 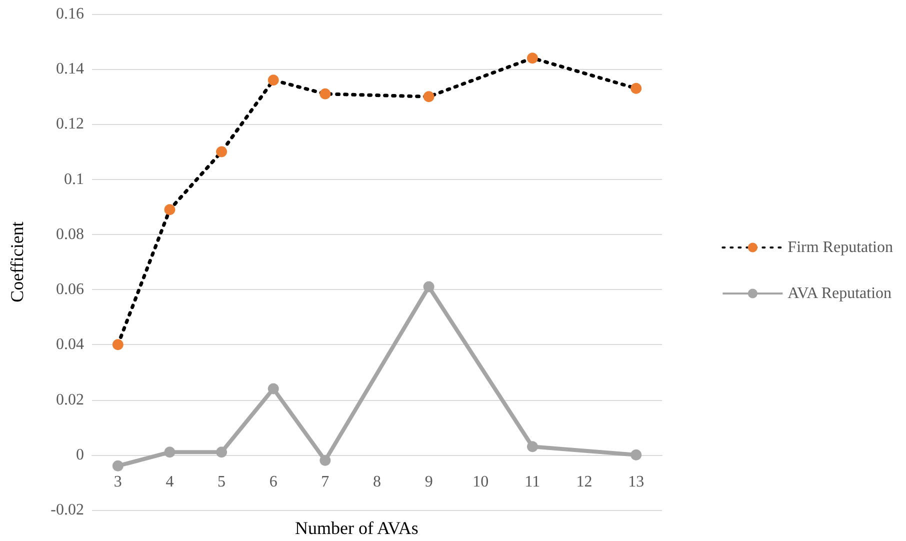 I want to click on x-axis-title: Number of AVAs, so click(x=356, y=528).